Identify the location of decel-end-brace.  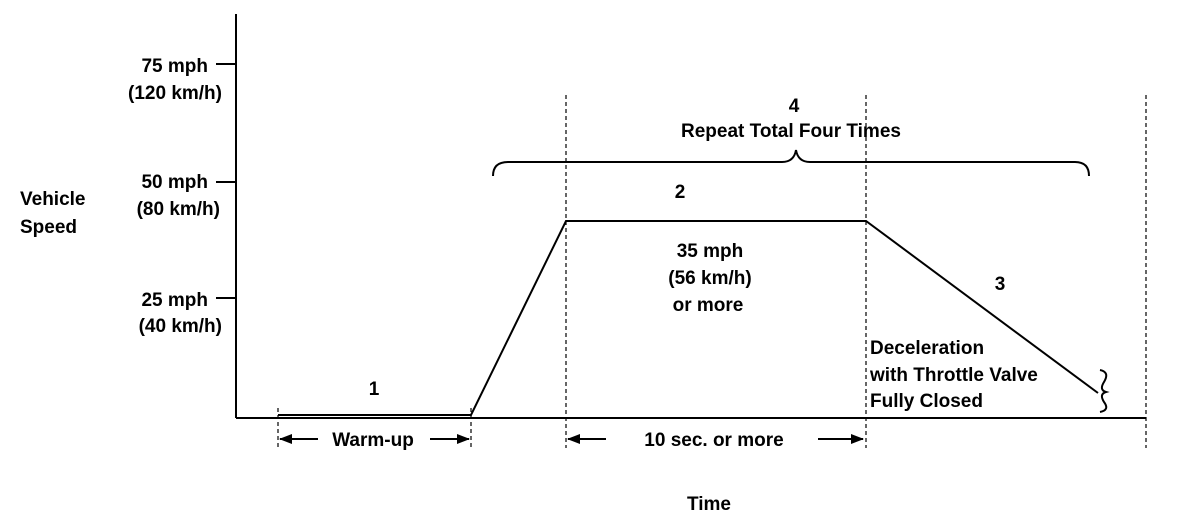
(1104, 391).